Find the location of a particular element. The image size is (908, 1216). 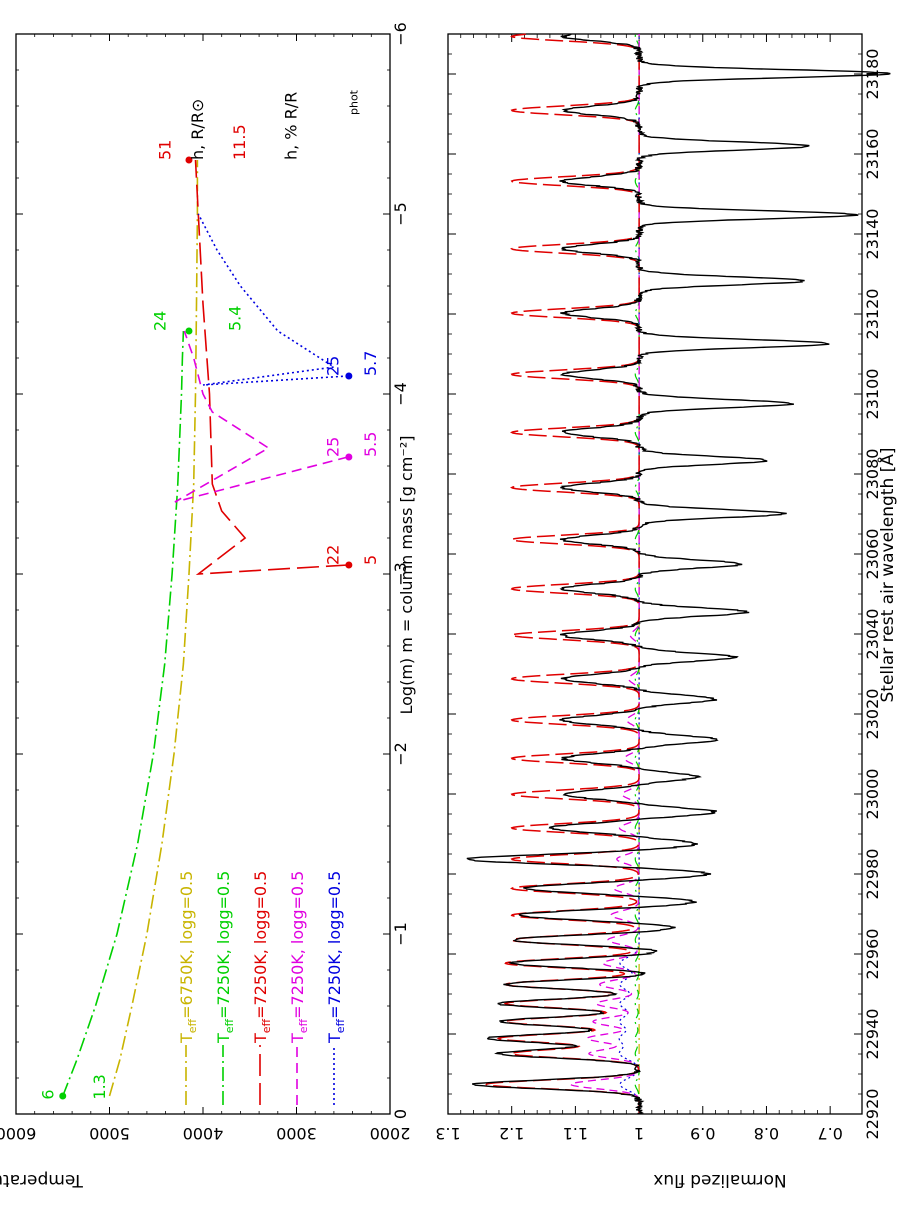

temperature-x-tick-label: −3 is located at coordinates (400, 574).